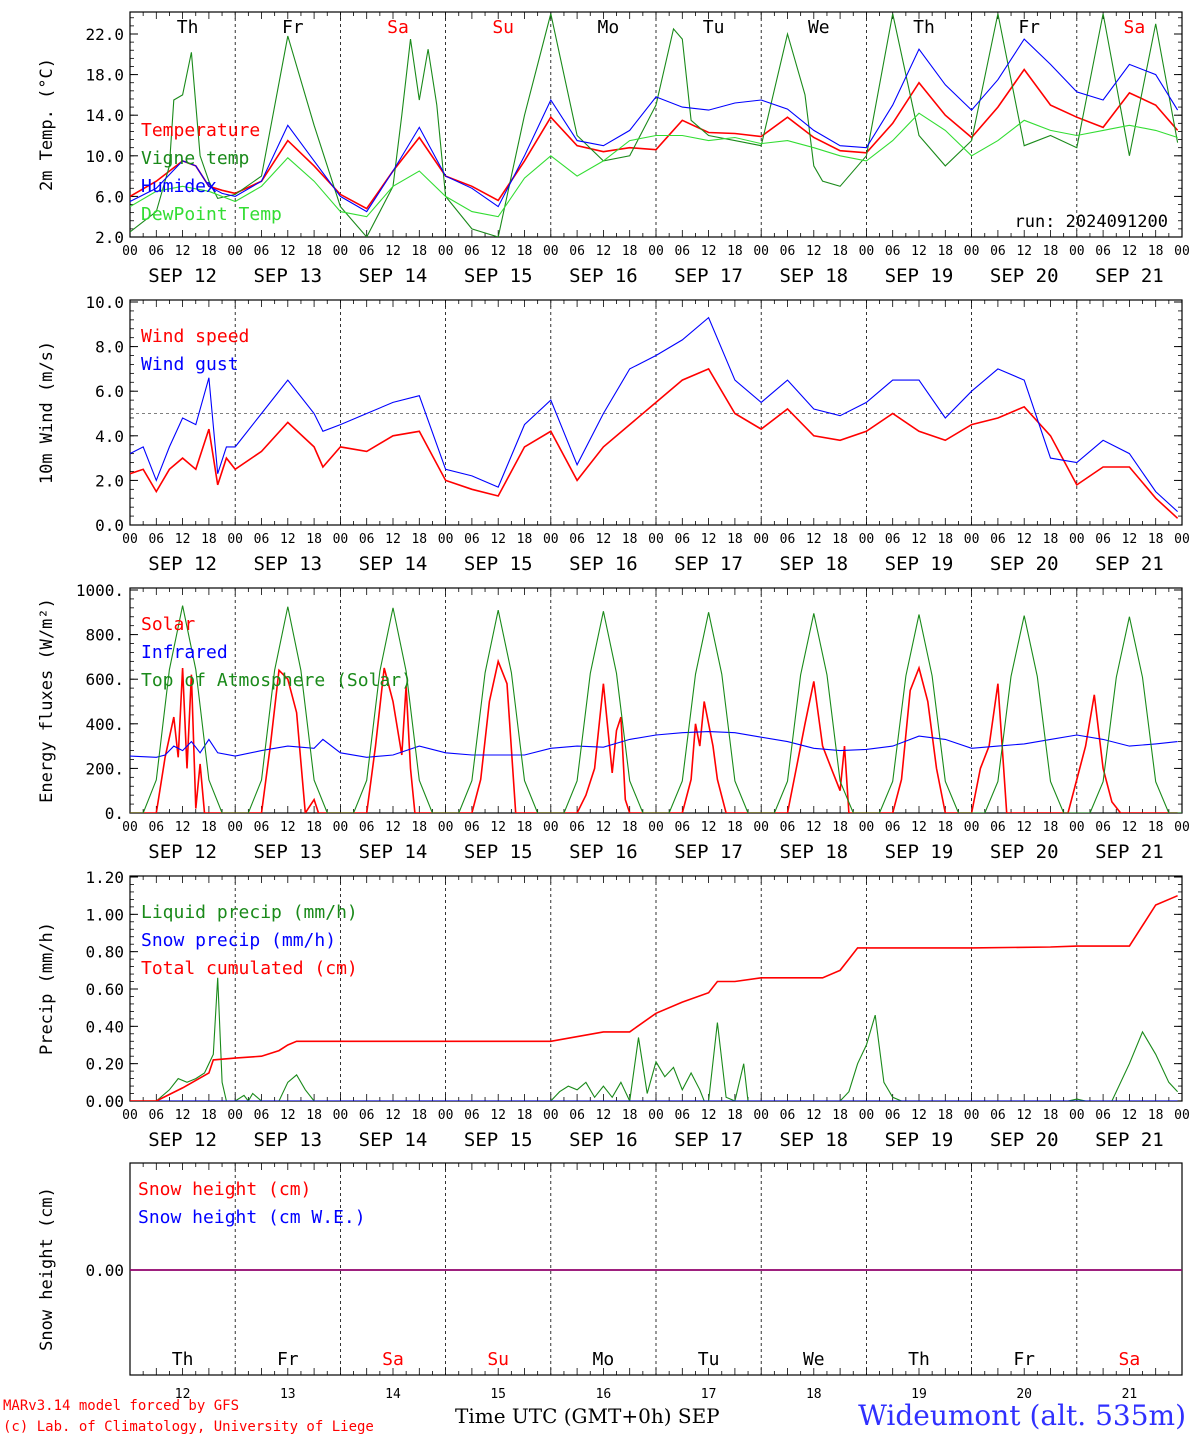 The width and height of the screenshot is (1194, 1440). Describe the element at coordinates (109, 196) in the screenshot. I see `y-tick-label: 6.0` at that location.